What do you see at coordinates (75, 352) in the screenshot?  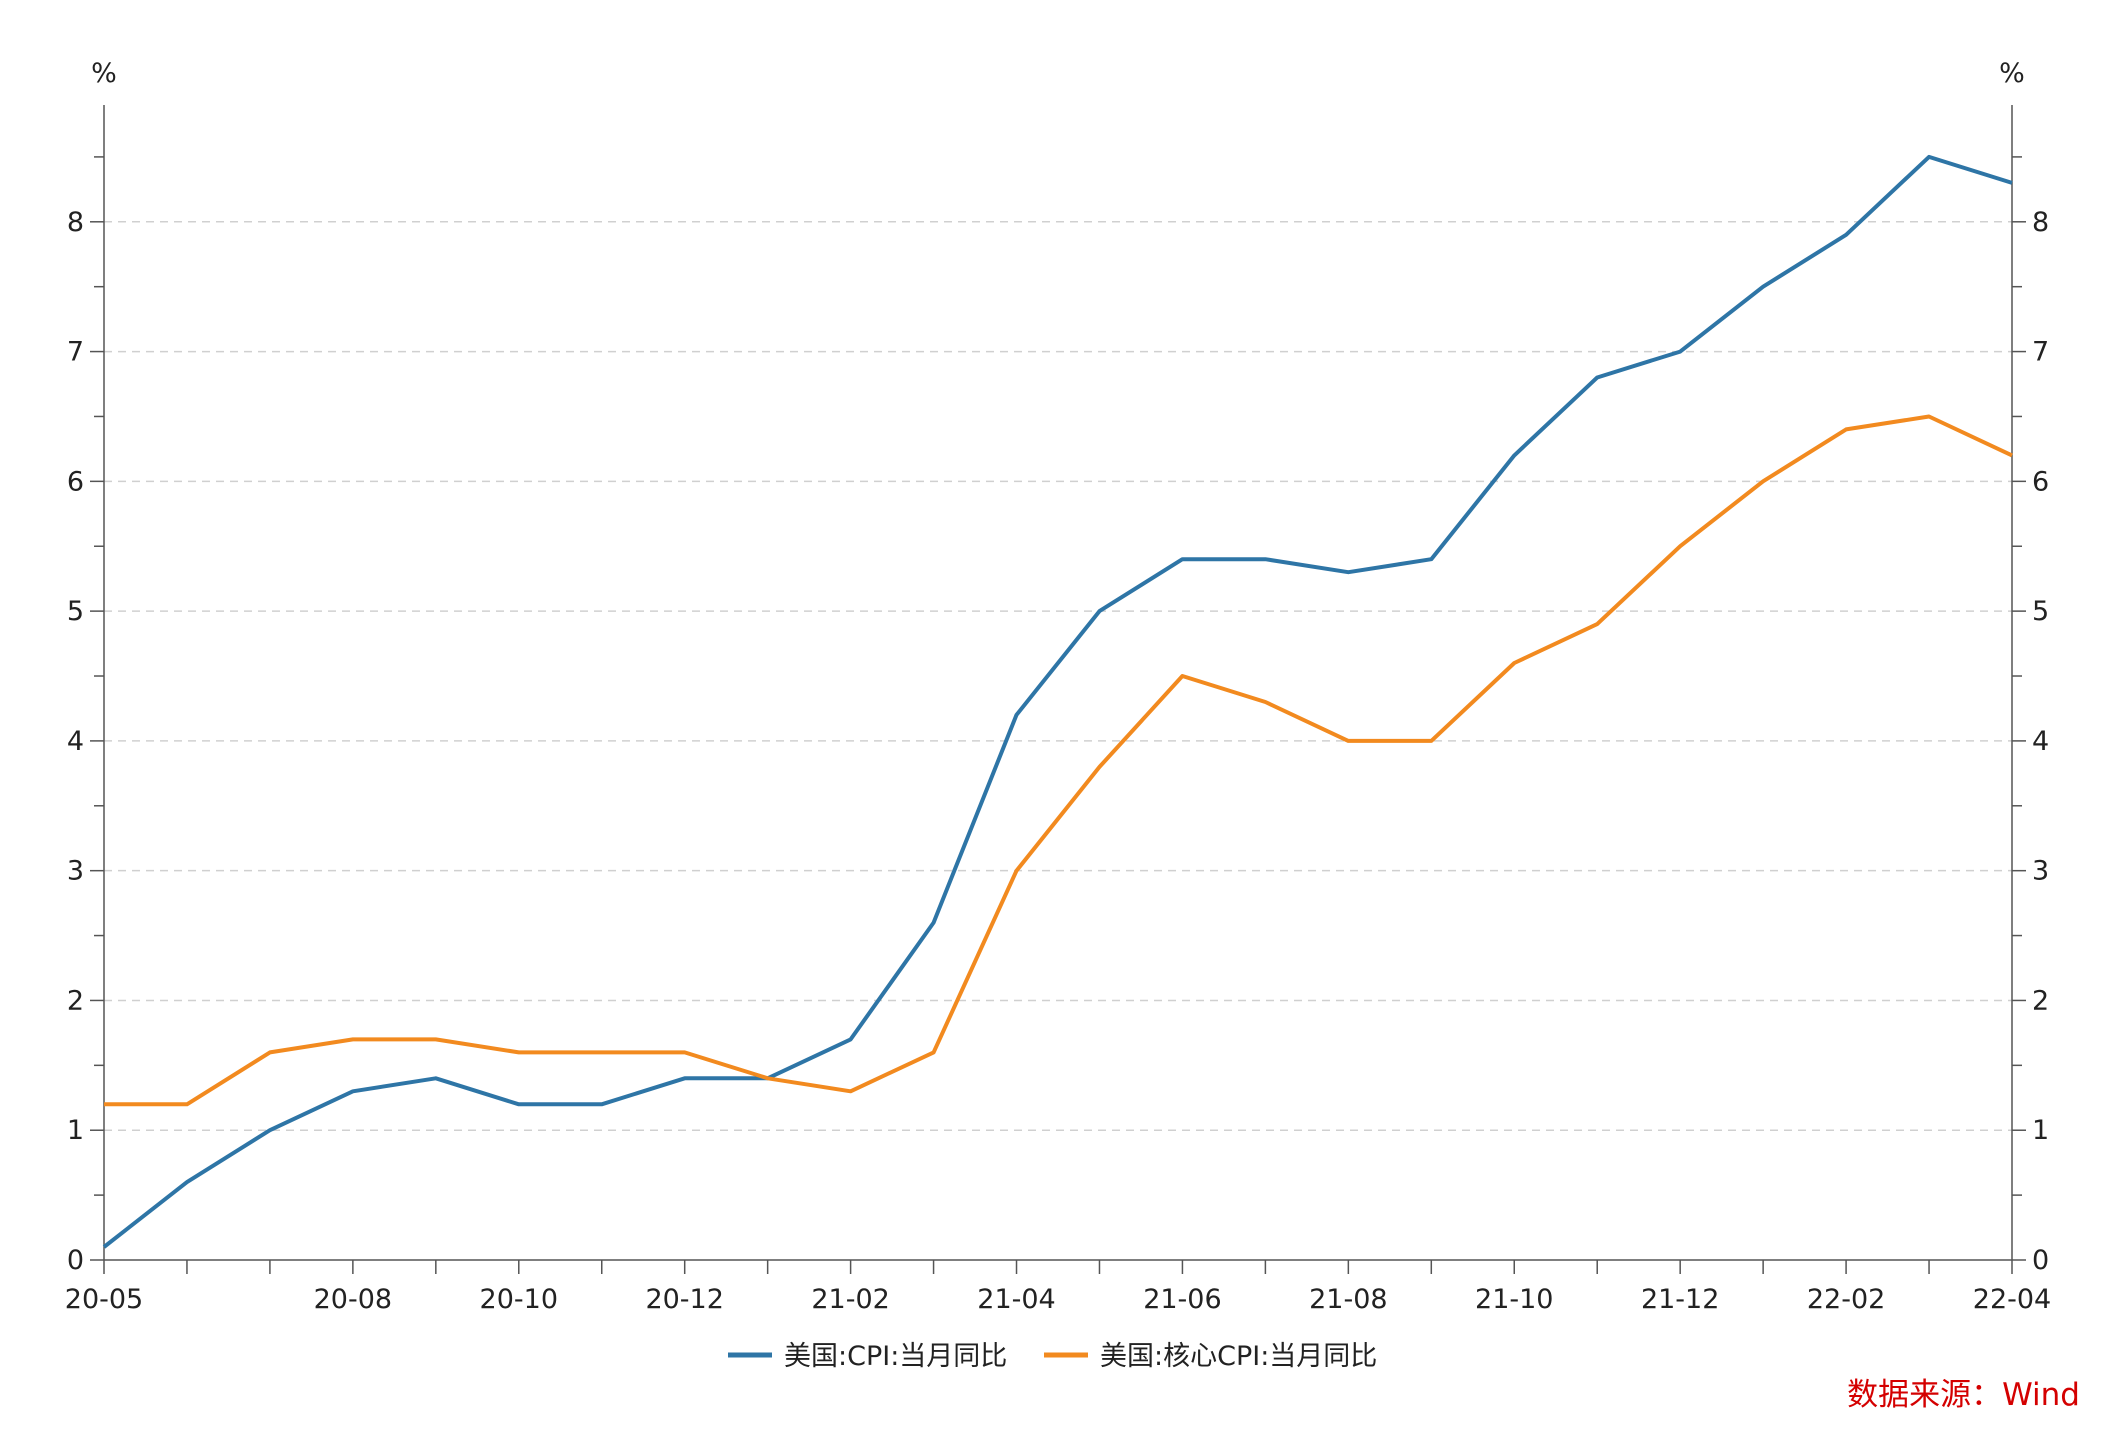 I see `left-y-tick-label: 7` at bounding box center [75, 352].